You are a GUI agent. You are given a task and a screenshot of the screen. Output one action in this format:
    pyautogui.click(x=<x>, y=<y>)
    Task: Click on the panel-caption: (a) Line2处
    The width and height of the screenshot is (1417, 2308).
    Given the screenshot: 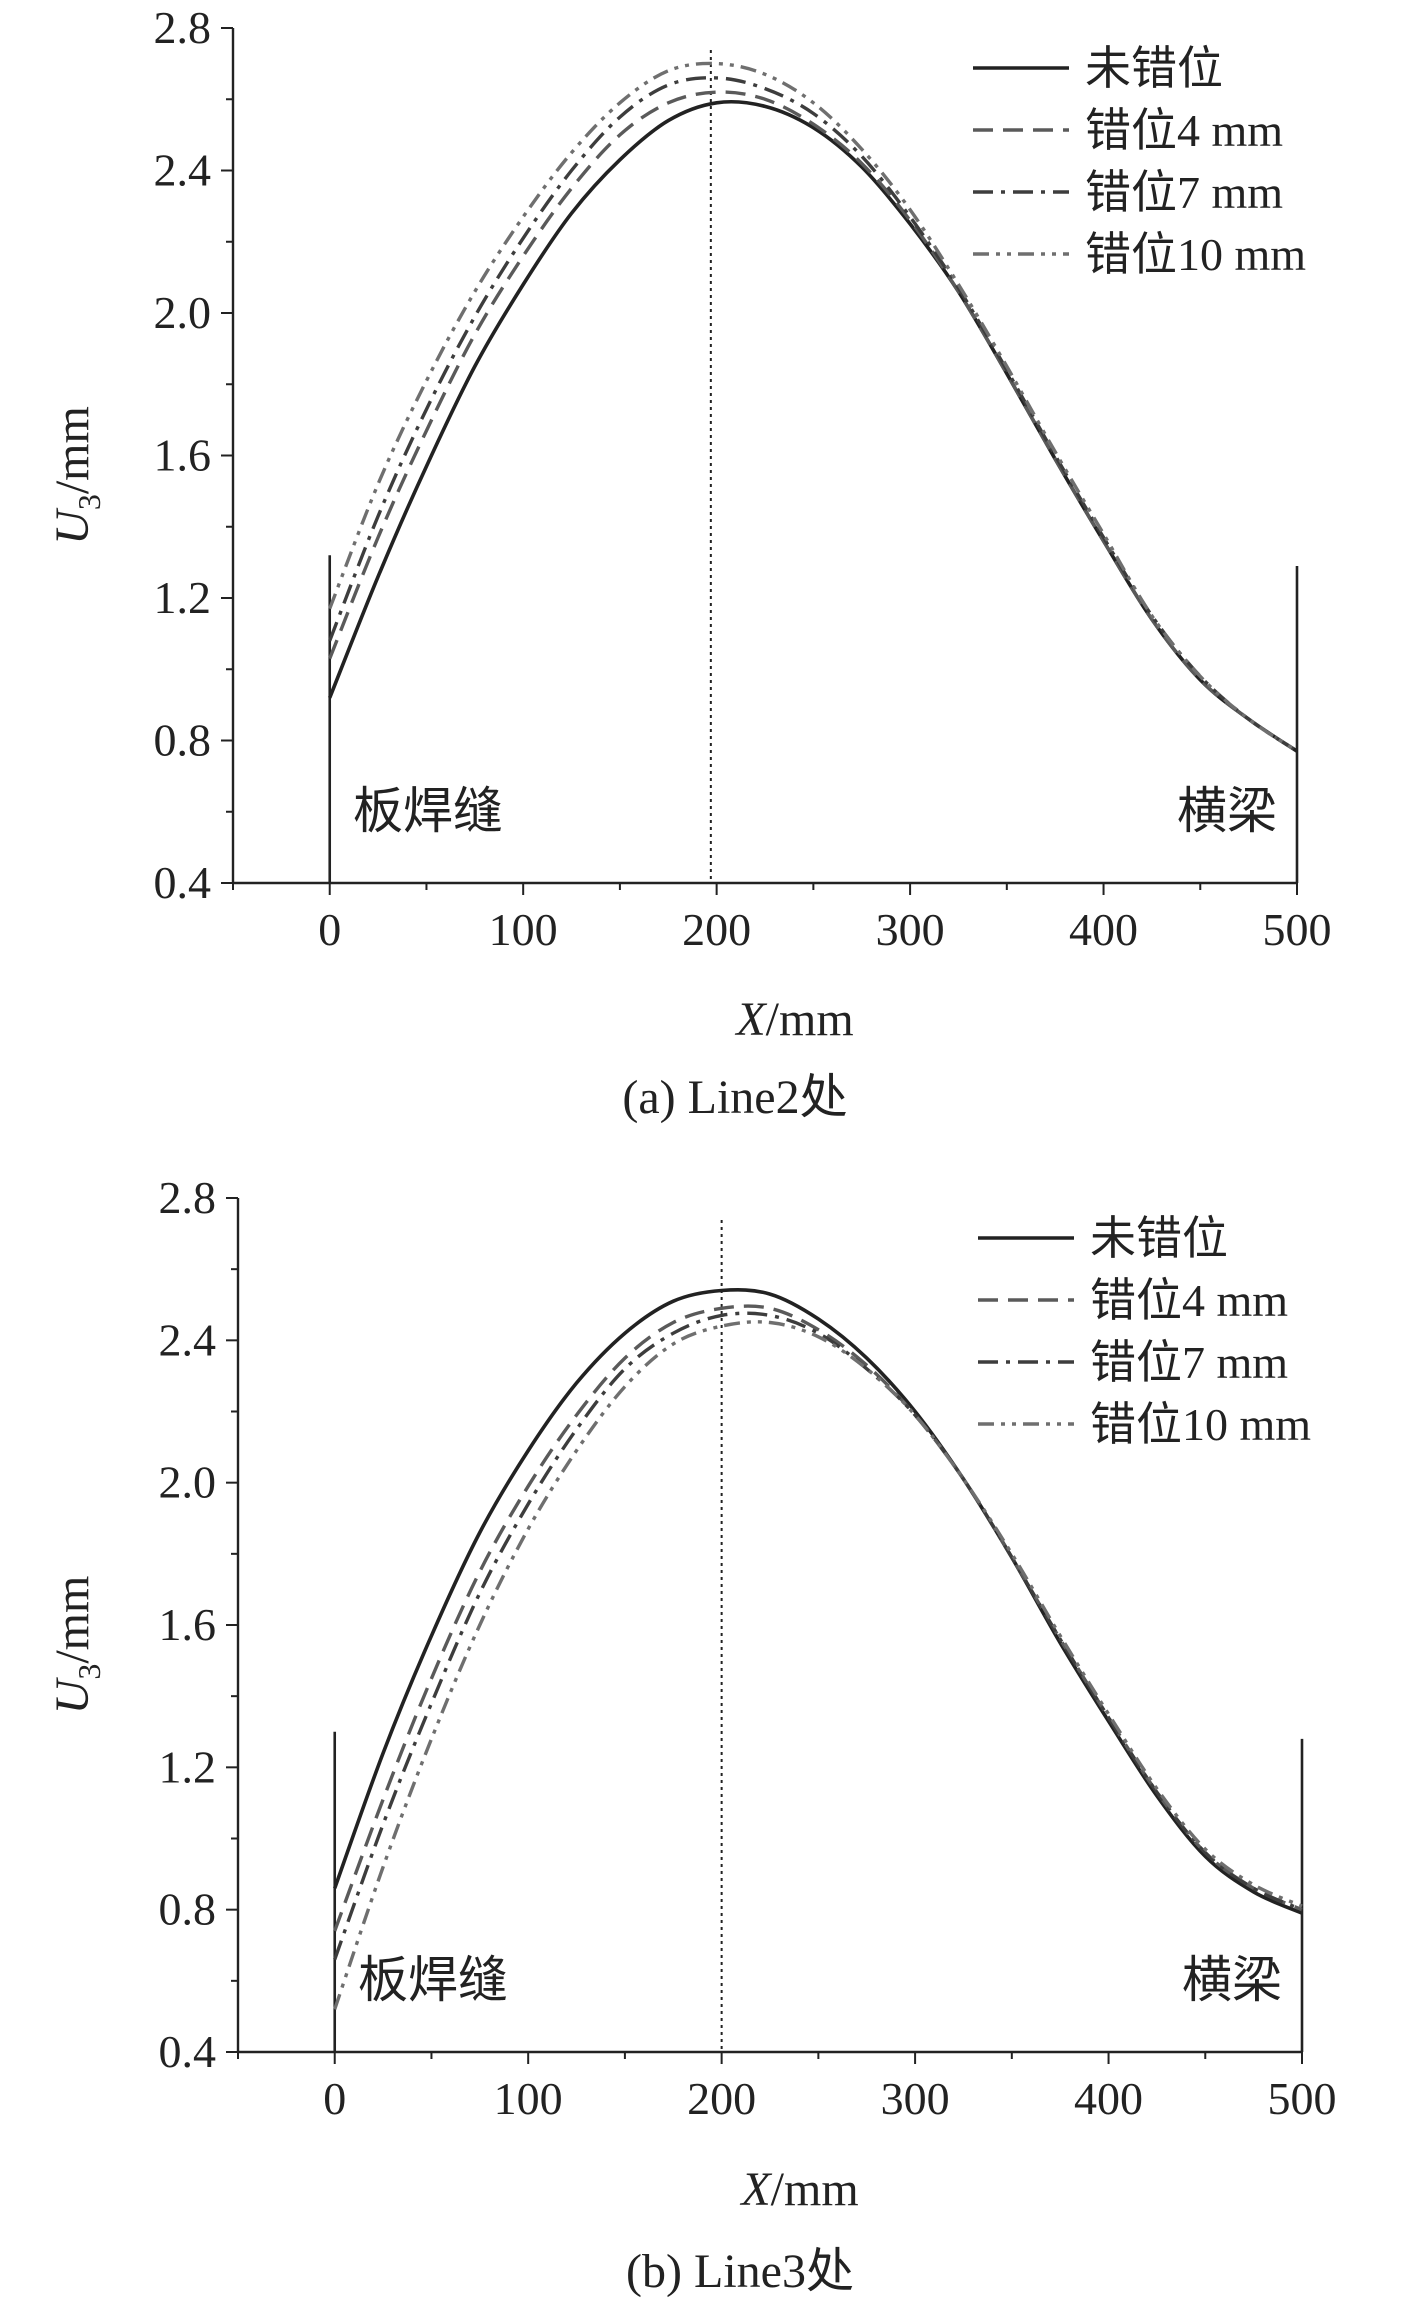 What is the action you would take?
    pyautogui.click(x=734, y=1097)
    